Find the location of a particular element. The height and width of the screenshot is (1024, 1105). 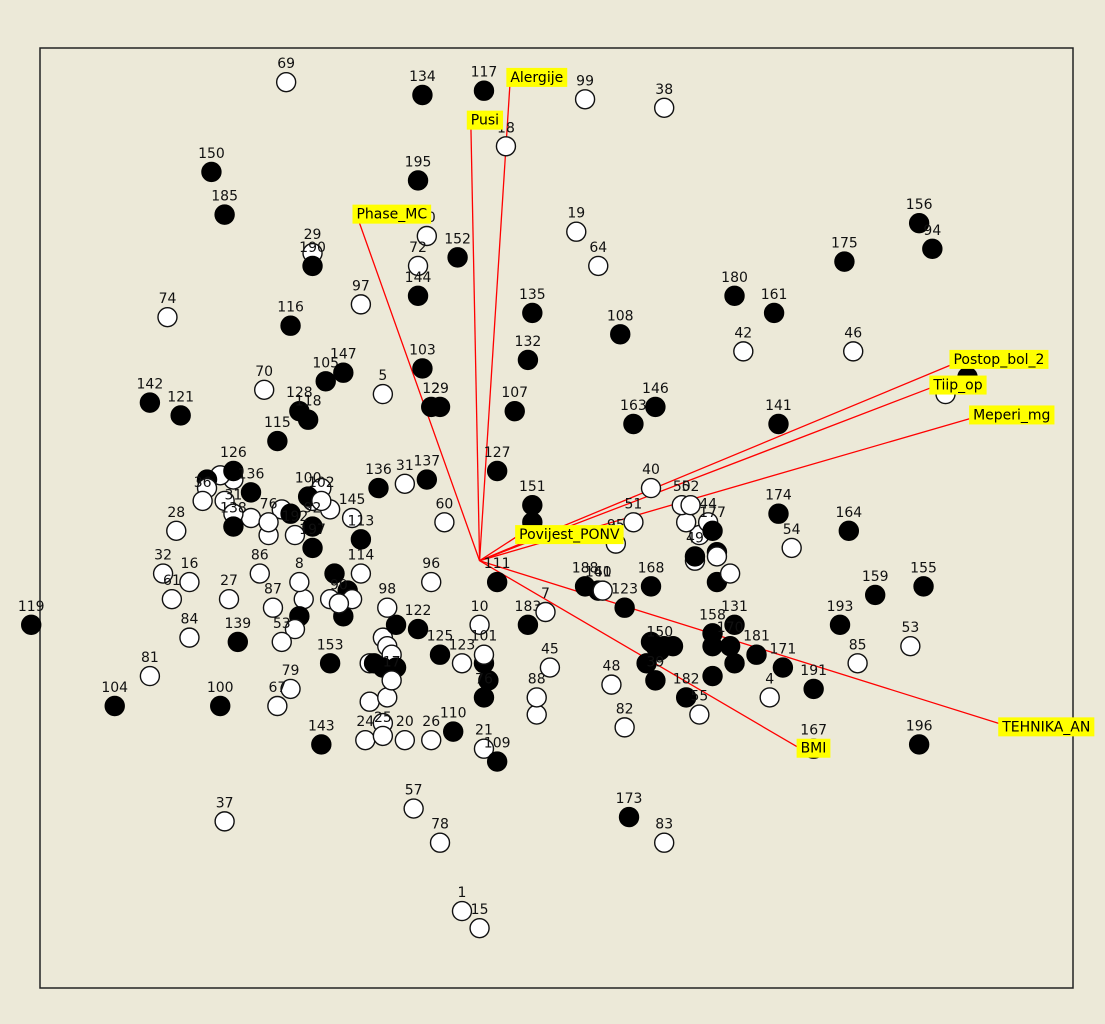

point-label: 37 is located at coordinates (225, 803).